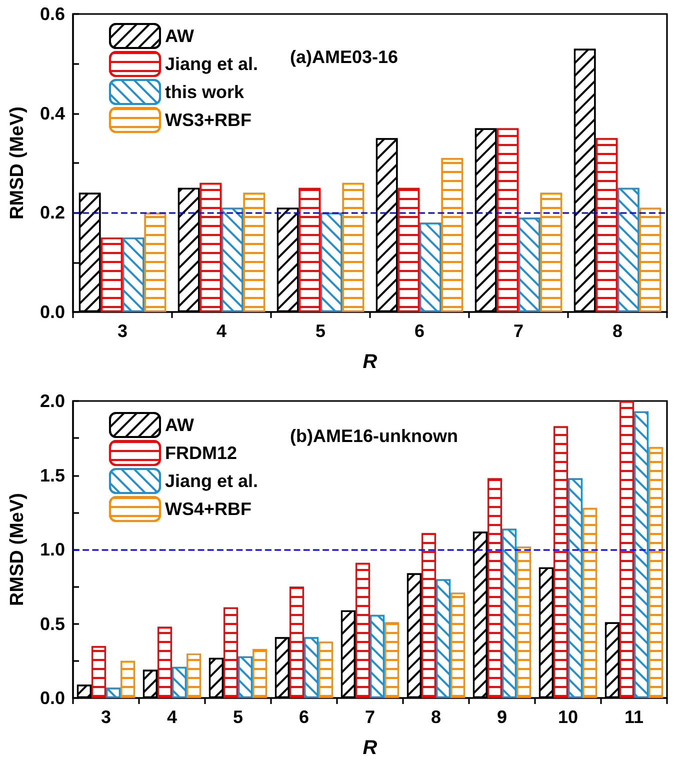  I want to click on y-tick-label: 0.2, so click(52, 212).